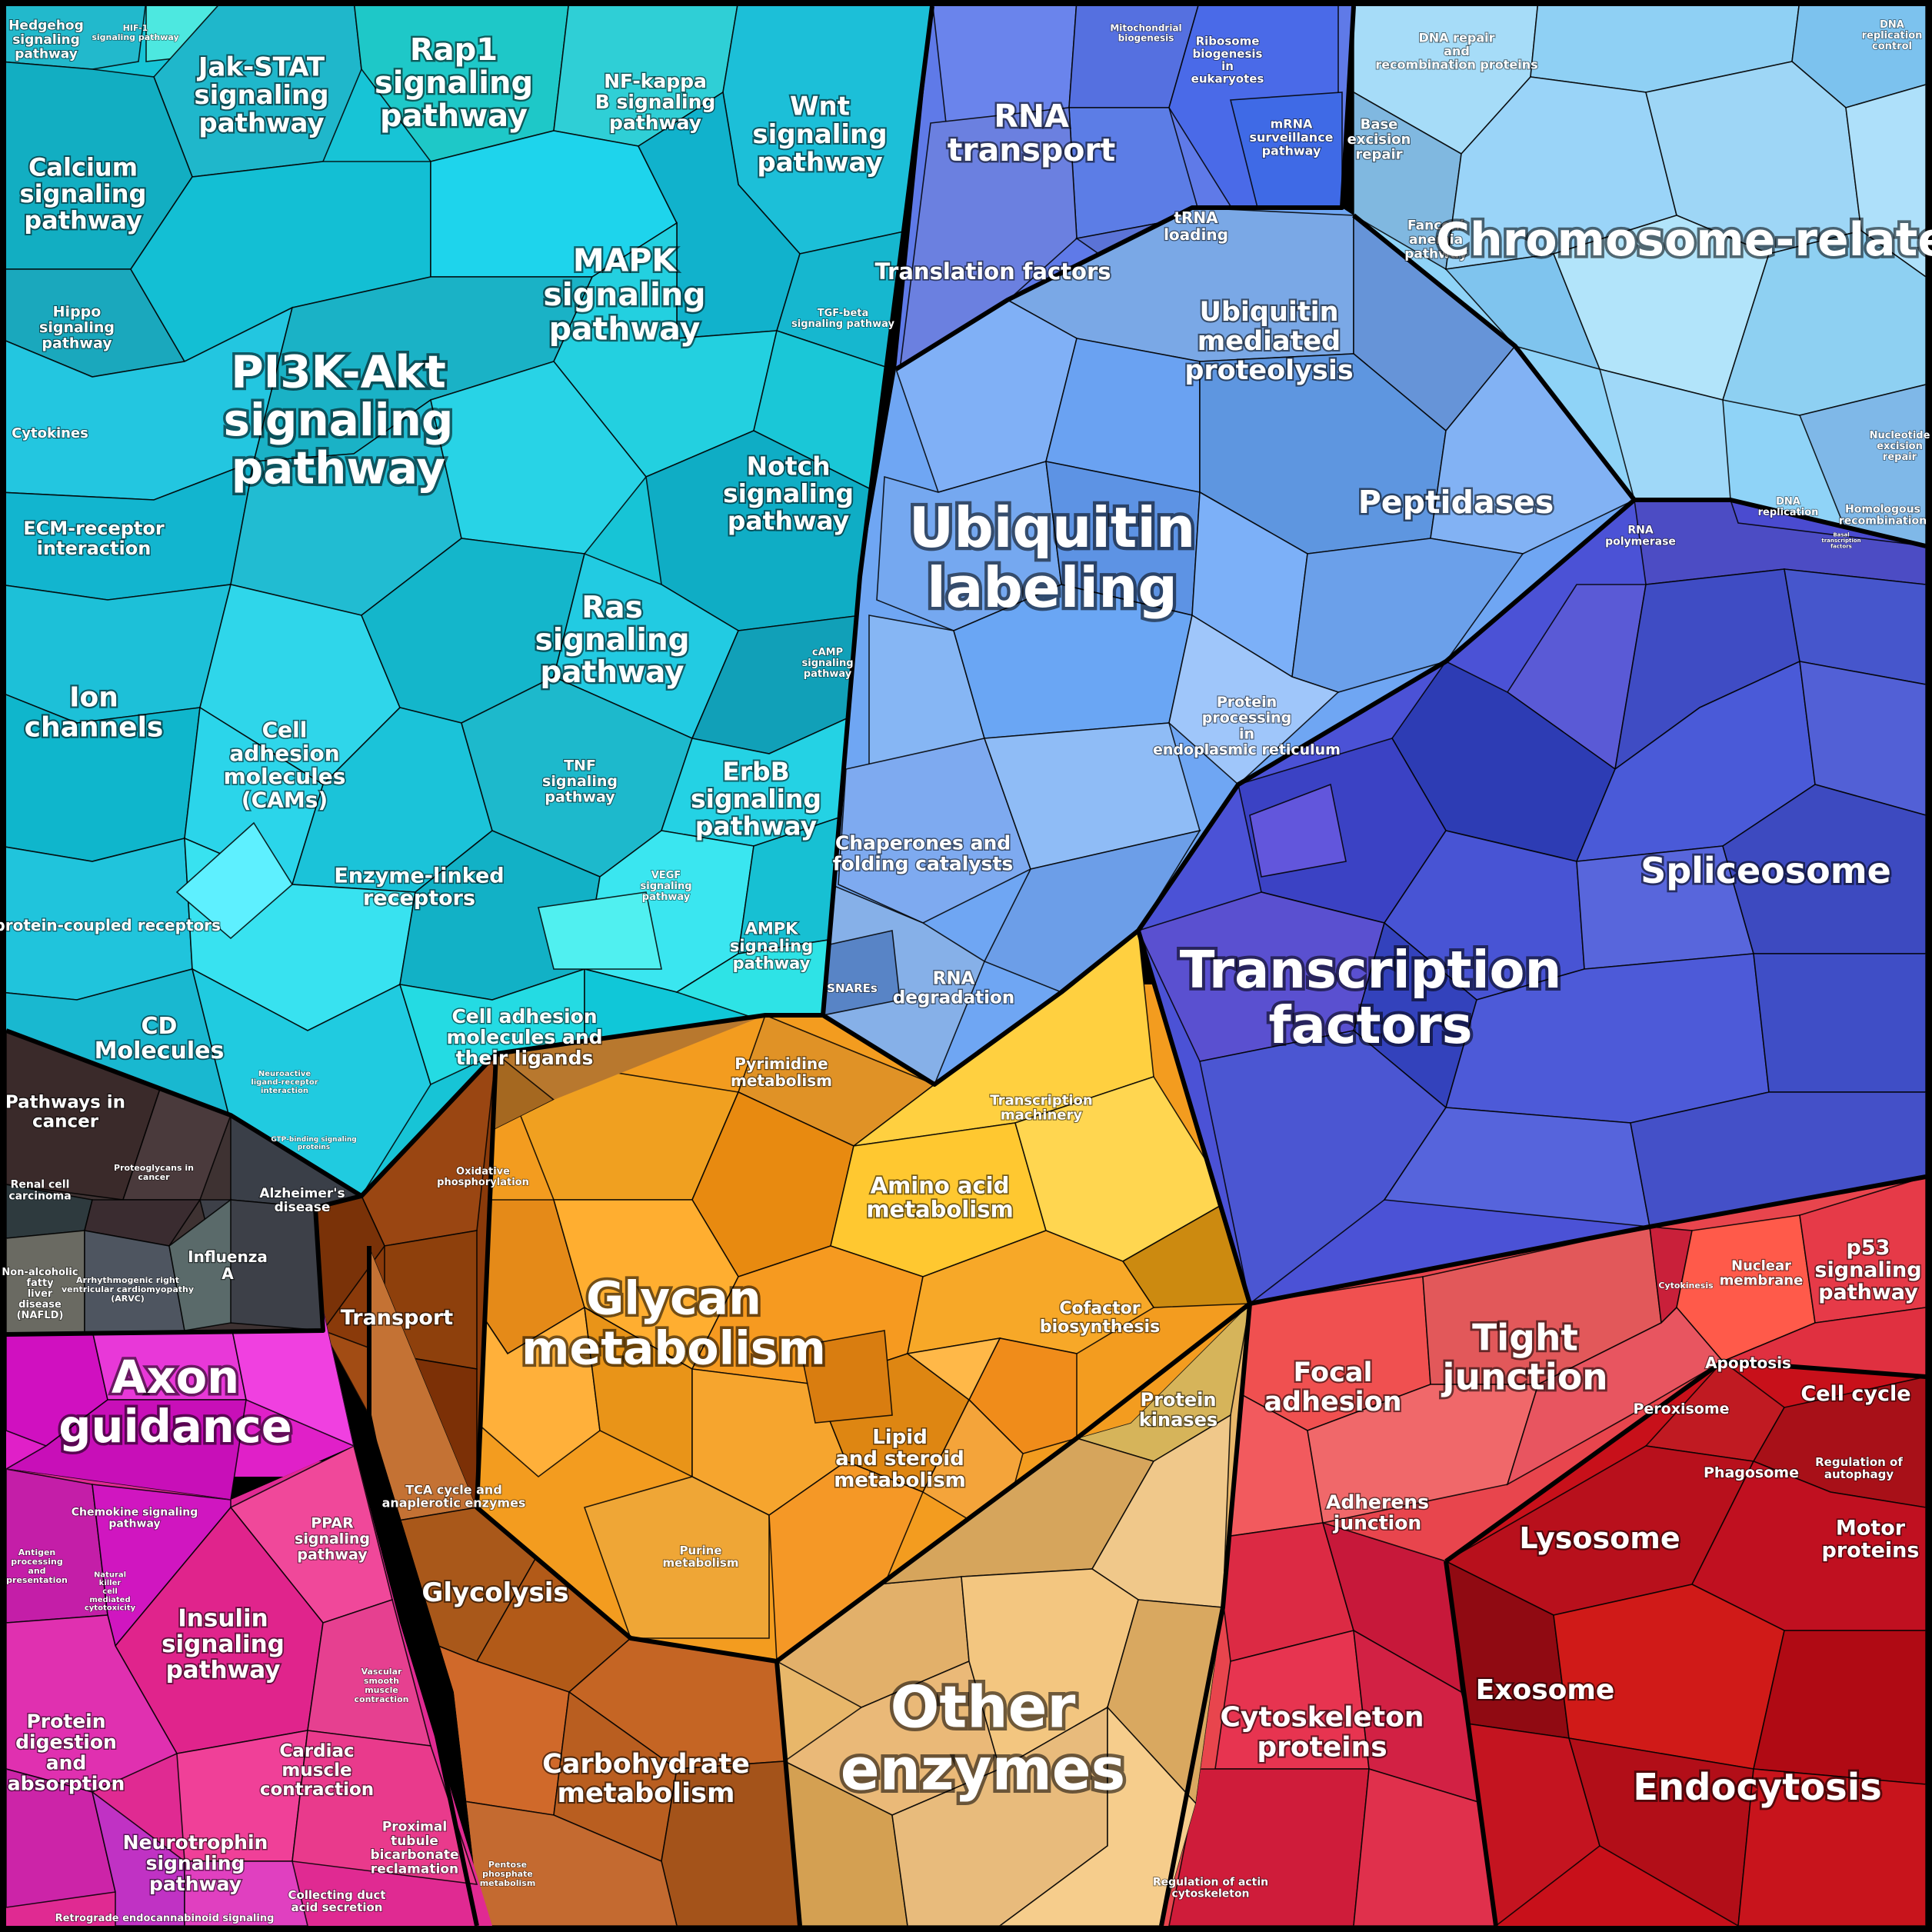 The image size is (1932, 1932). I want to click on label-ampk: AMPK signaling pathway, so click(771, 945).